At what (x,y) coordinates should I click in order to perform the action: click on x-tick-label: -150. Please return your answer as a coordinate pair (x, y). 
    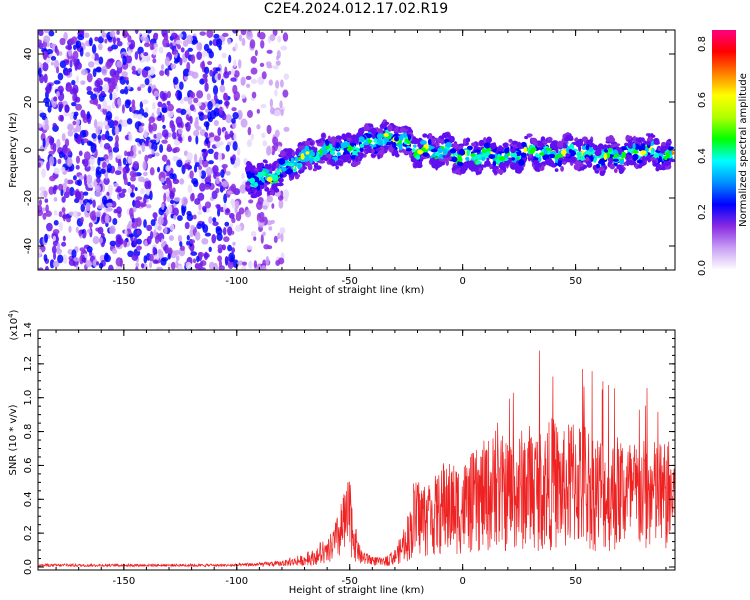
    Looking at the image, I should click on (123, 581).